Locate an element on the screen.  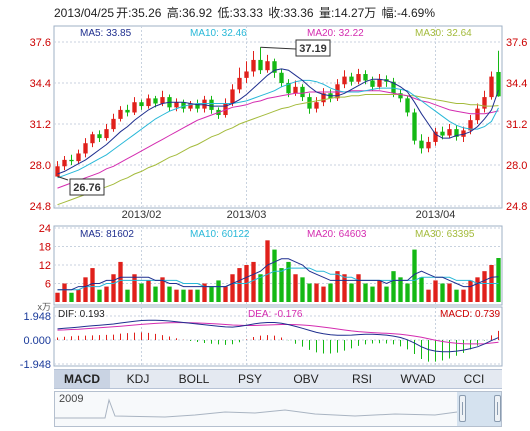
volume-axis-label: 24 is located at coordinates (45, 229).